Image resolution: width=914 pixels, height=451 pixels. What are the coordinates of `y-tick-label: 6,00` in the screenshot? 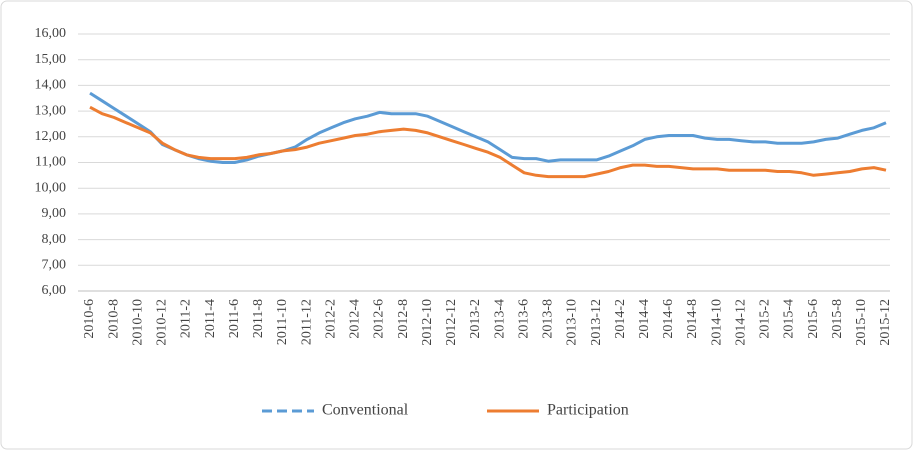 It's located at (54, 290).